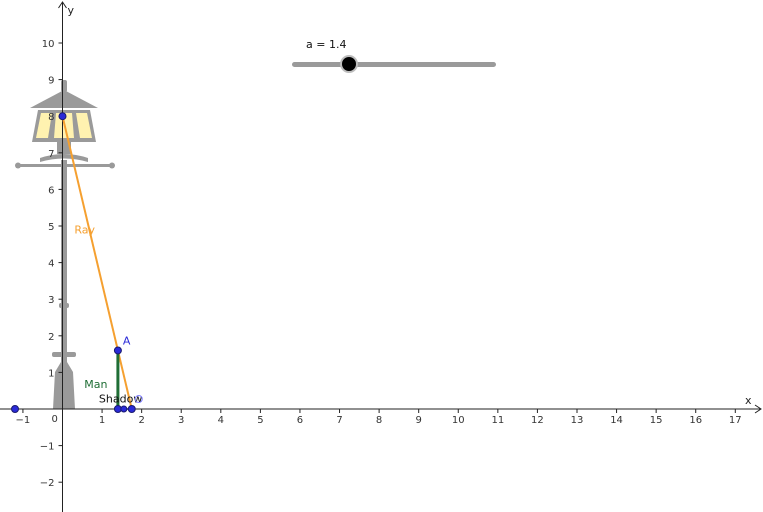 The image size is (763, 512). Describe the element at coordinates (51, 300) in the screenshot. I see `y-tick-label: 3` at that location.